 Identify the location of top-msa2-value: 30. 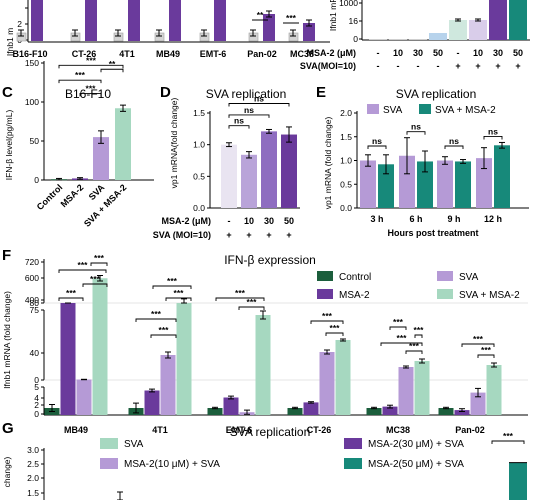
(418, 53).